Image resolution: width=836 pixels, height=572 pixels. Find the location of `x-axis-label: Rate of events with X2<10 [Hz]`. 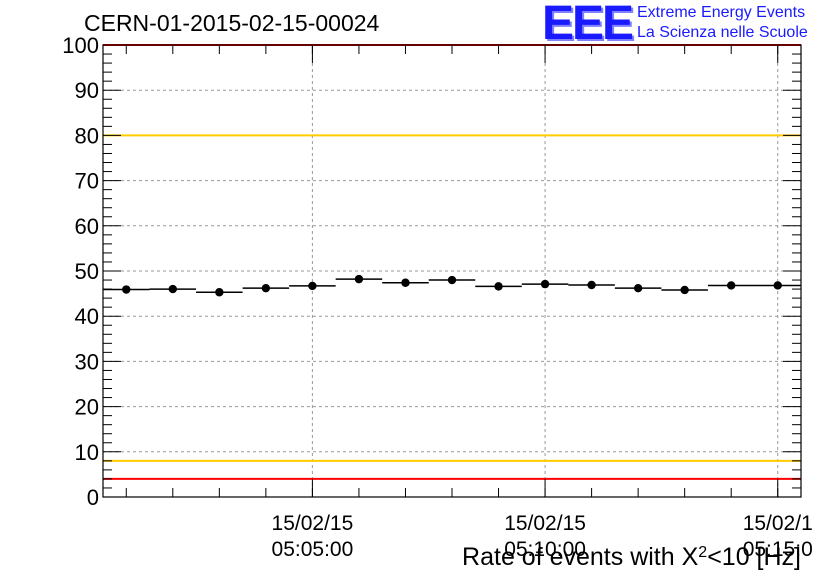

x-axis-label: Rate of events with X2<10 [Hz] is located at coordinates (631, 557).